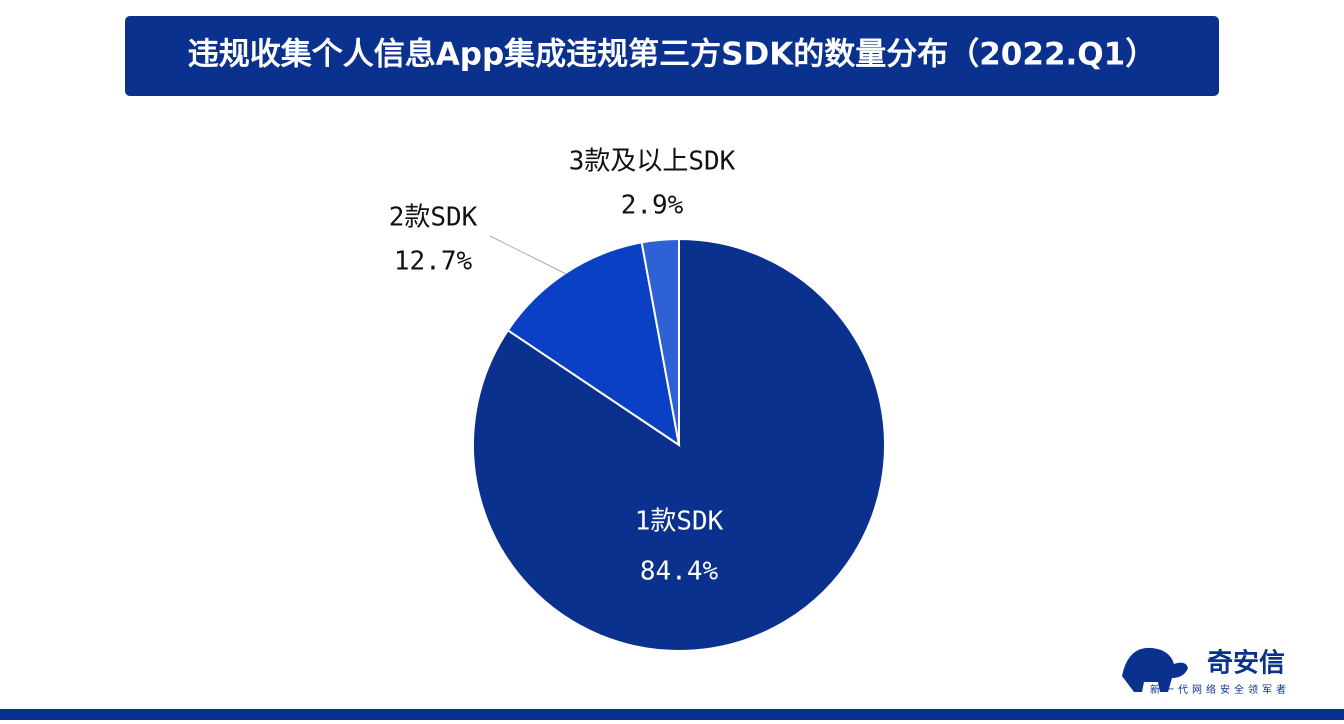 Image resolution: width=1344 pixels, height=724 pixels. Describe the element at coordinates (1155, 669) in the screenshot. I see `logo-icon` at that location.